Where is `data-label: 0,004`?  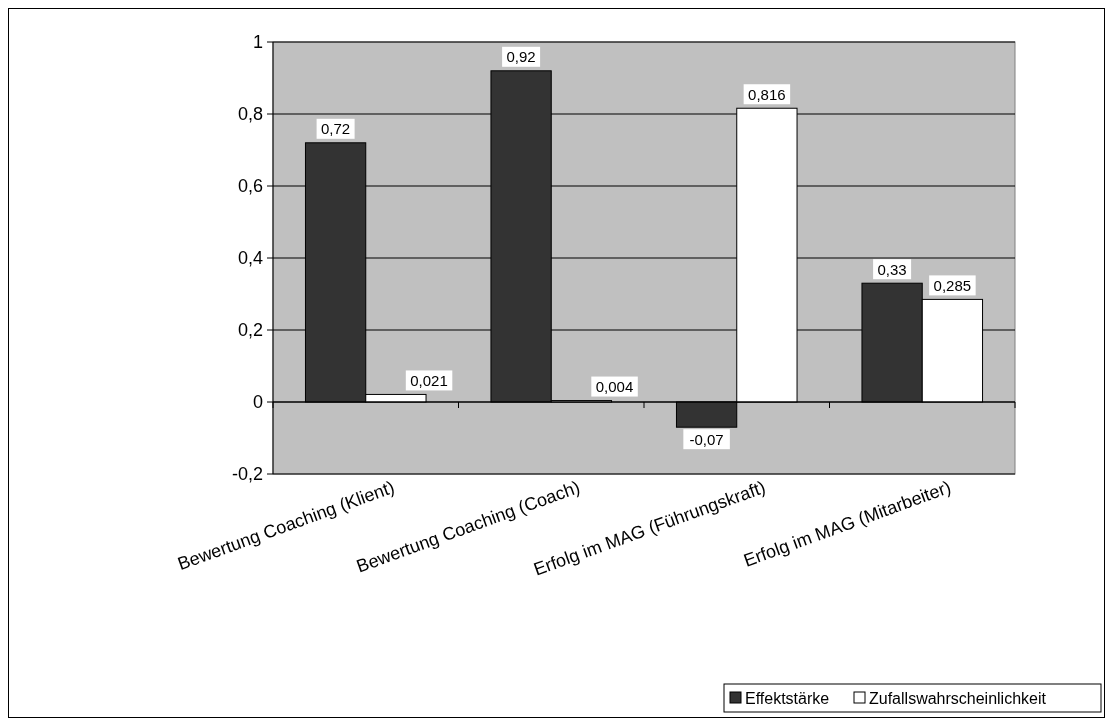
data-label: 0,004 is located at coordinates (614, 387).